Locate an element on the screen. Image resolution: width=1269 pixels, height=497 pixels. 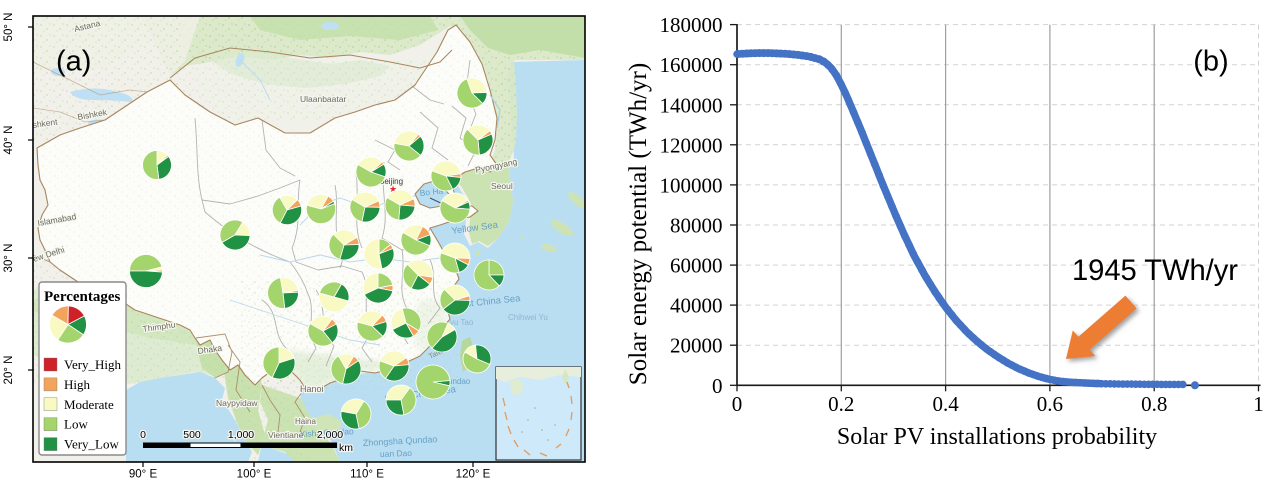
svg-text: Naypyidaw is located at coordinates (237, 403).